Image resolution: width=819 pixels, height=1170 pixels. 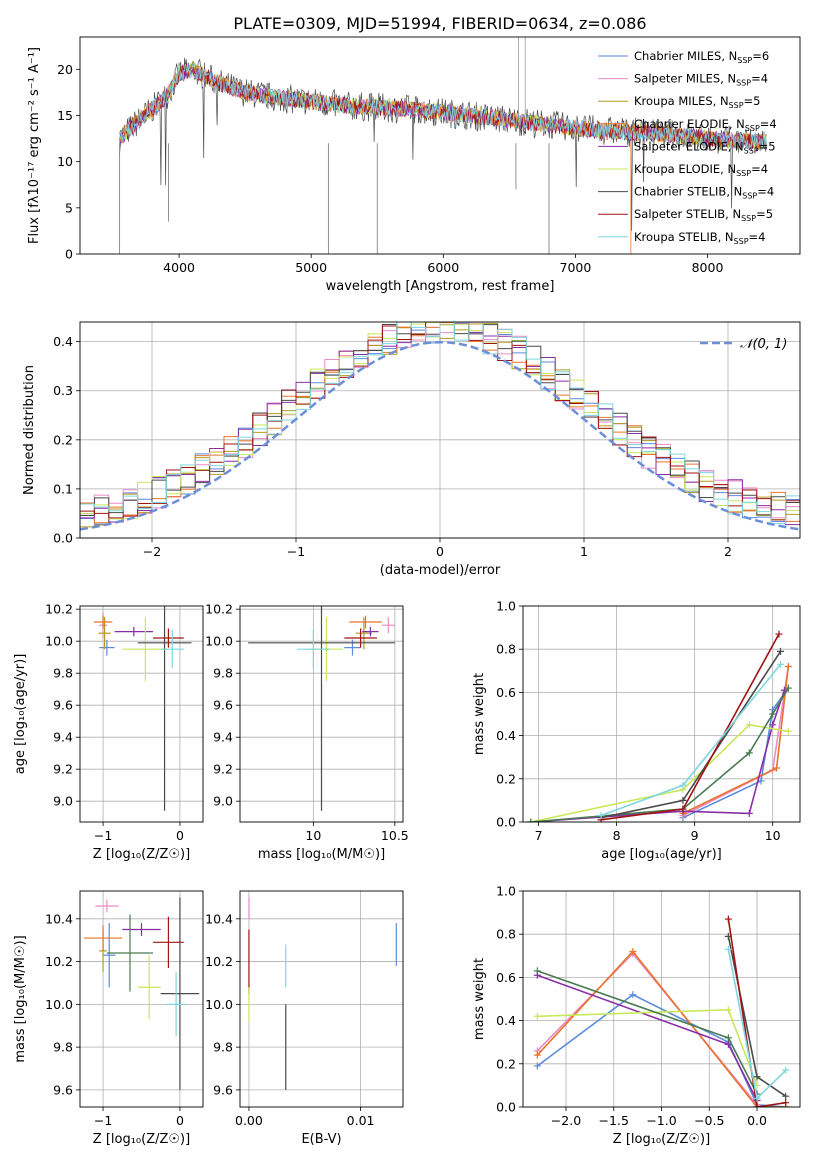 What do you see at coordinates (728, 551) in the screenshot?
I see `x-tick-label: 2` at bounding box center [728, 551].